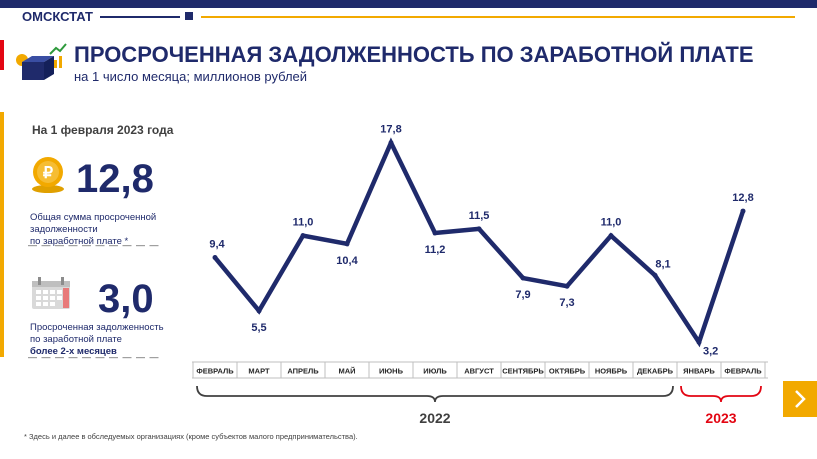  What do you see at coordinates (2, 234) in the screenshot?
I see `left-yellow-accent` at bounding box center [2, 234].